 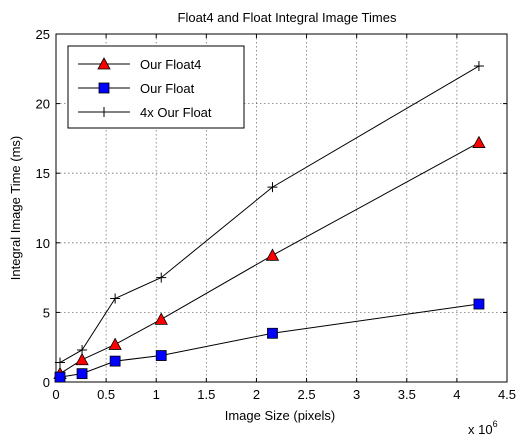 What do you see at coordinates (167, 88) in the screenshot?
I see `legend-label: Our Float` at bounding box center [167, 88].